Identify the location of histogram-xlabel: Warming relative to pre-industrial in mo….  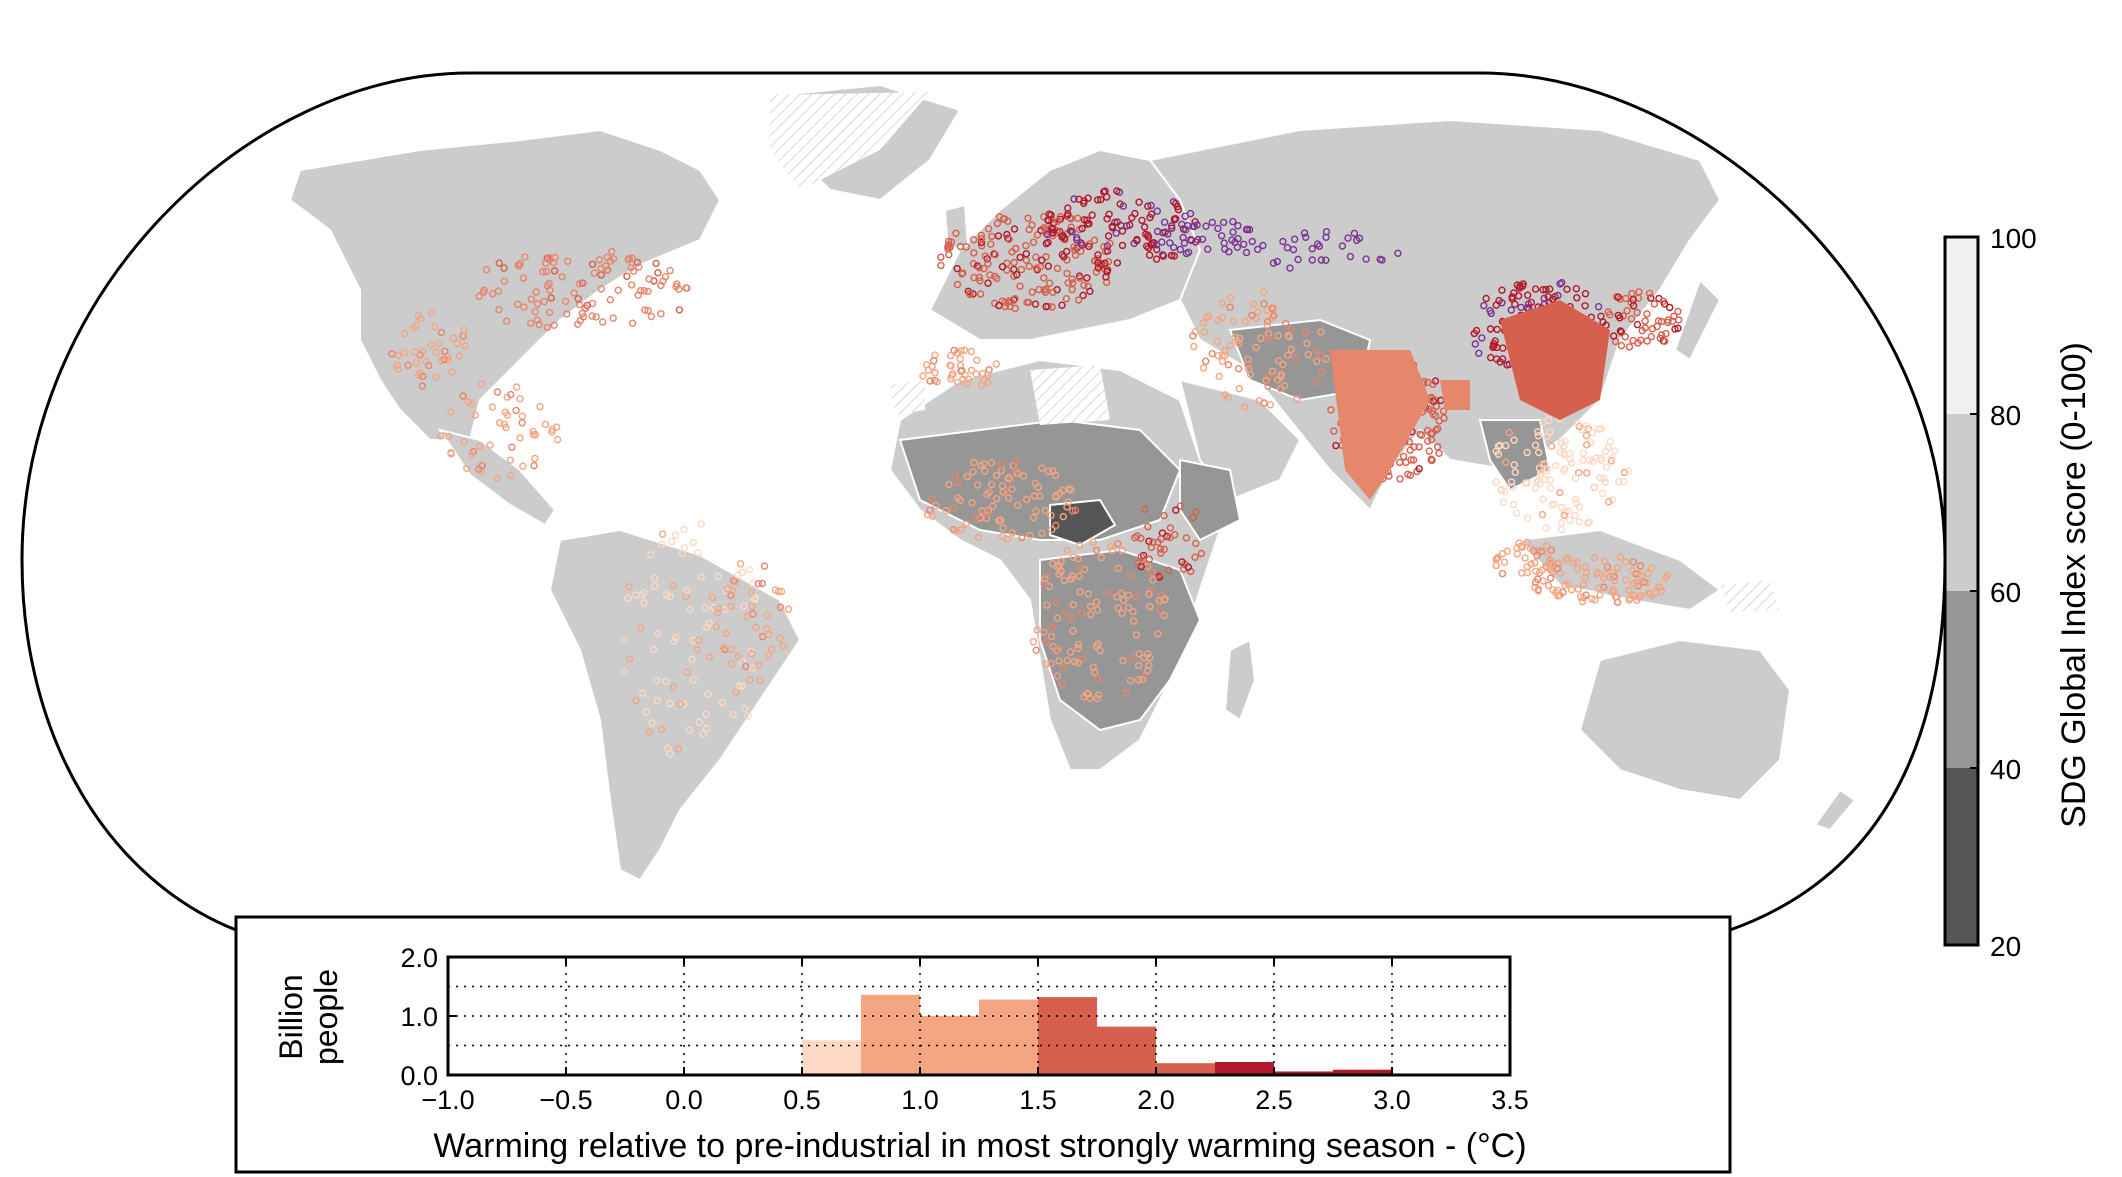
(979, 1146).